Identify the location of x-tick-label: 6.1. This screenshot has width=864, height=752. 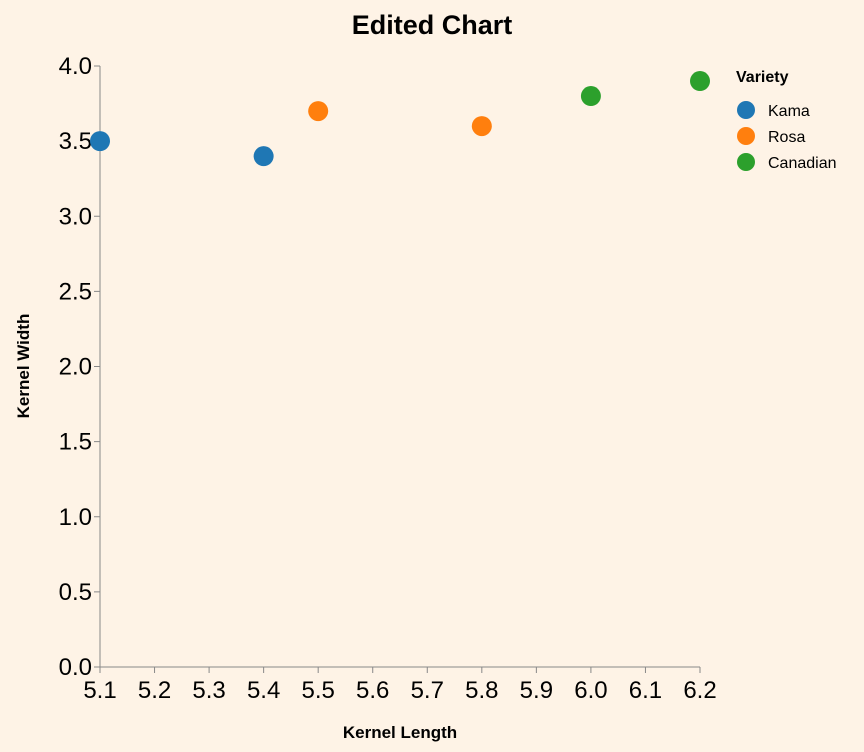
(645, 690).